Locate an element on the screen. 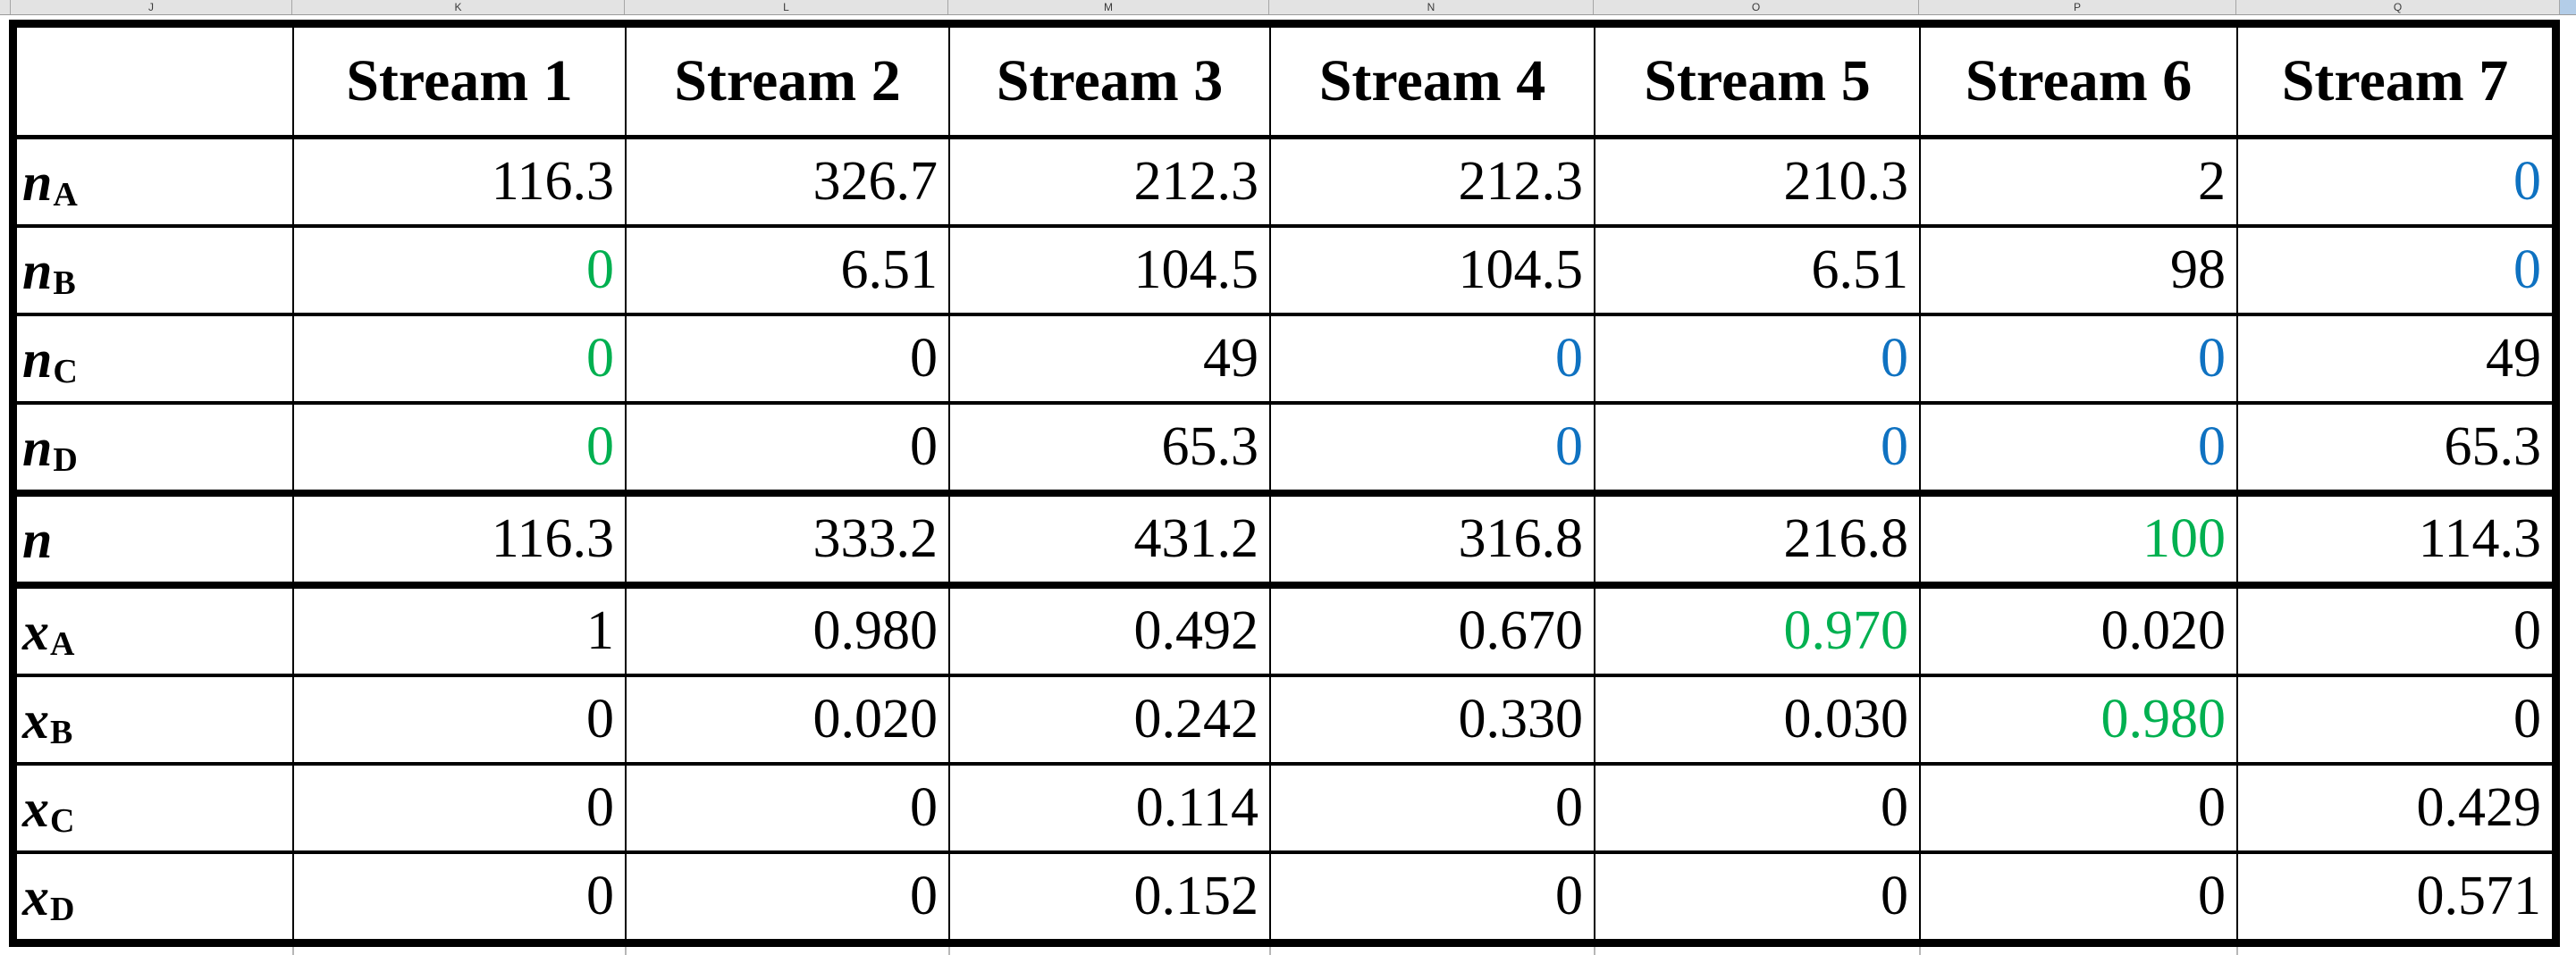 The width and height of the screenshot is (2576, 955). value-cell: 0.571 is located at coordinates (2394, 897).